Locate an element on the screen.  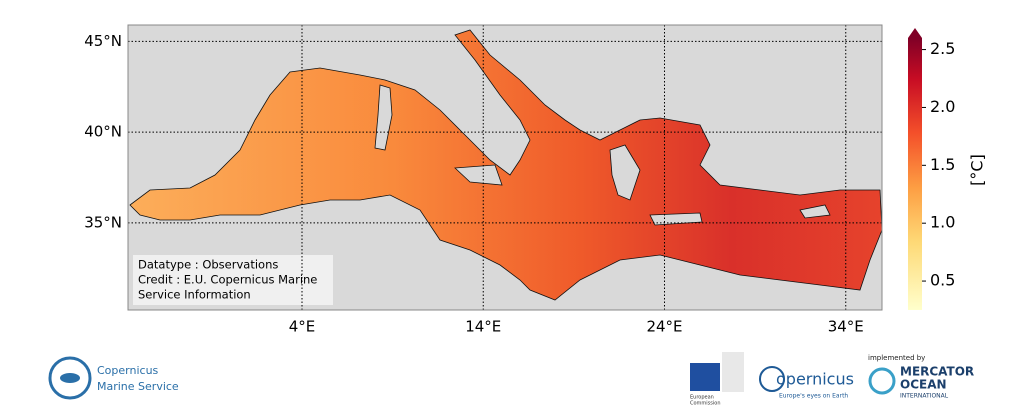
logo-text: implemented by is located at coordinates (896, 358).